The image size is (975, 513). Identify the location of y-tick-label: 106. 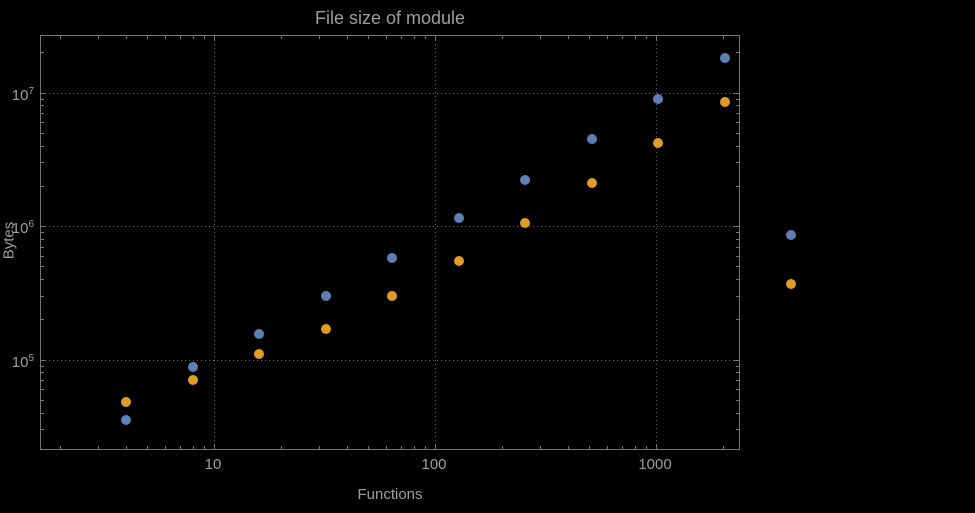
(22, 228).